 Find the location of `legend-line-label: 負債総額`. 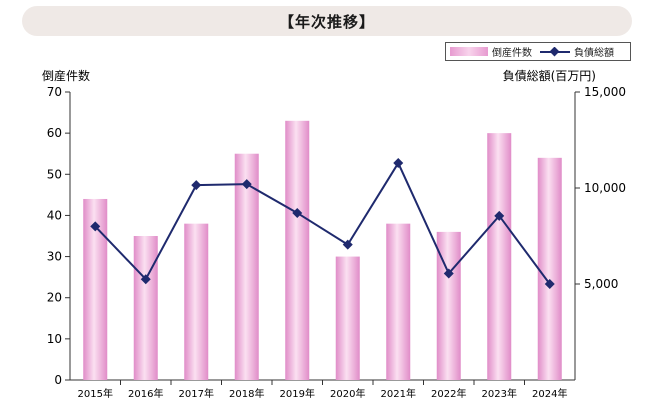

legend-line-label: 負債総額 is located at coordinates (594, 53).